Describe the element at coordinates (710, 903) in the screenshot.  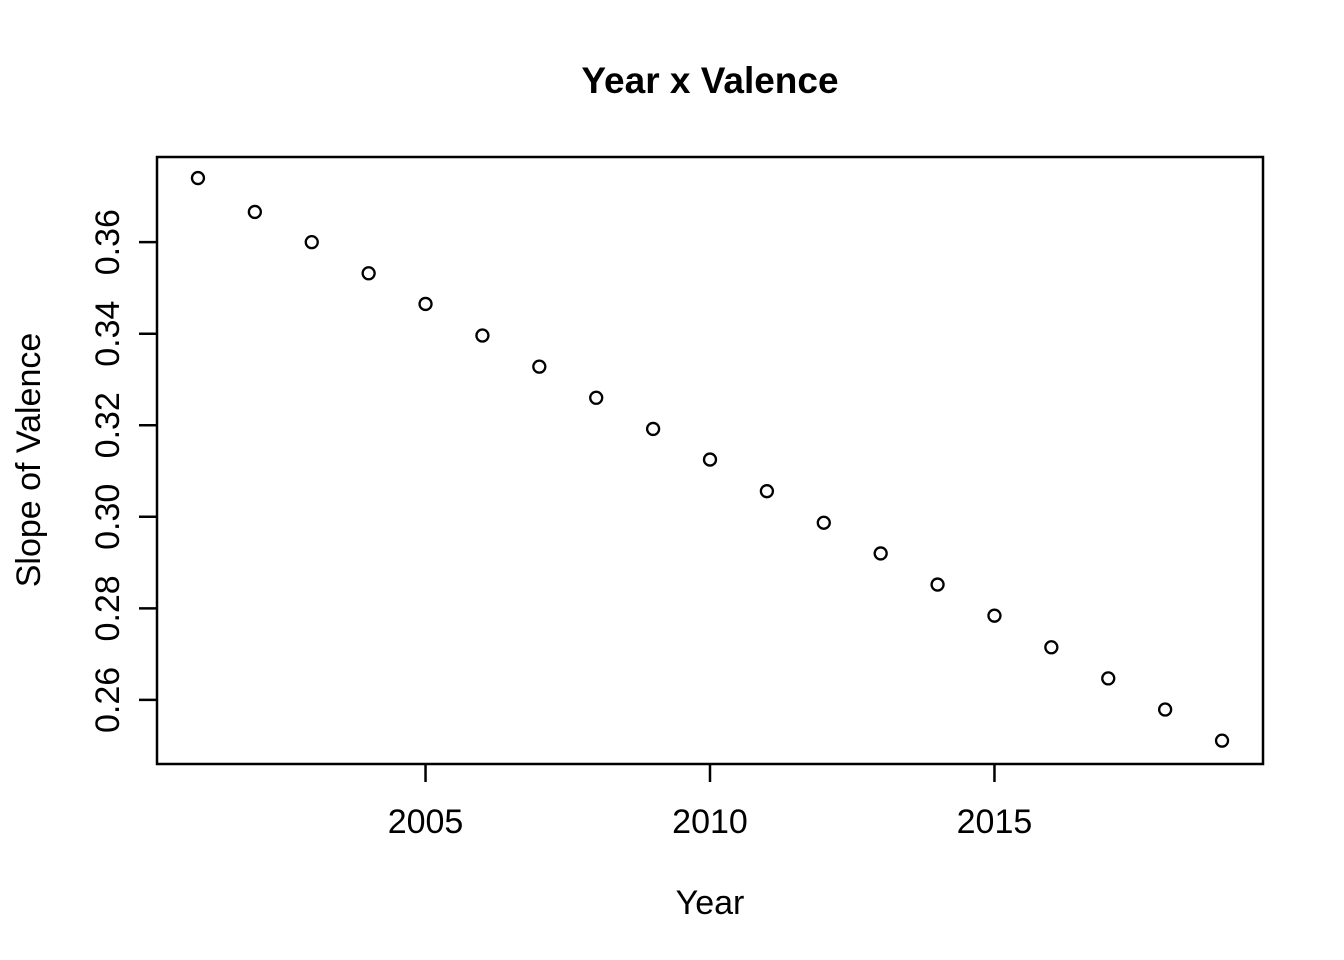
I see `x-axis-label: Year` at that location.